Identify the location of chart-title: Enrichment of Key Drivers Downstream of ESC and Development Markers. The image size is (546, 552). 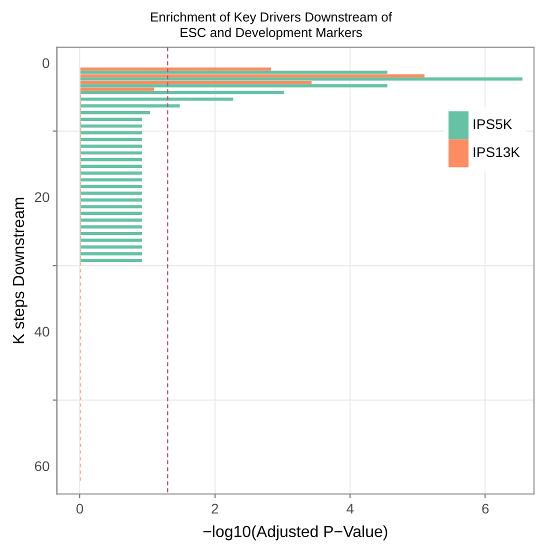
(271, 24).